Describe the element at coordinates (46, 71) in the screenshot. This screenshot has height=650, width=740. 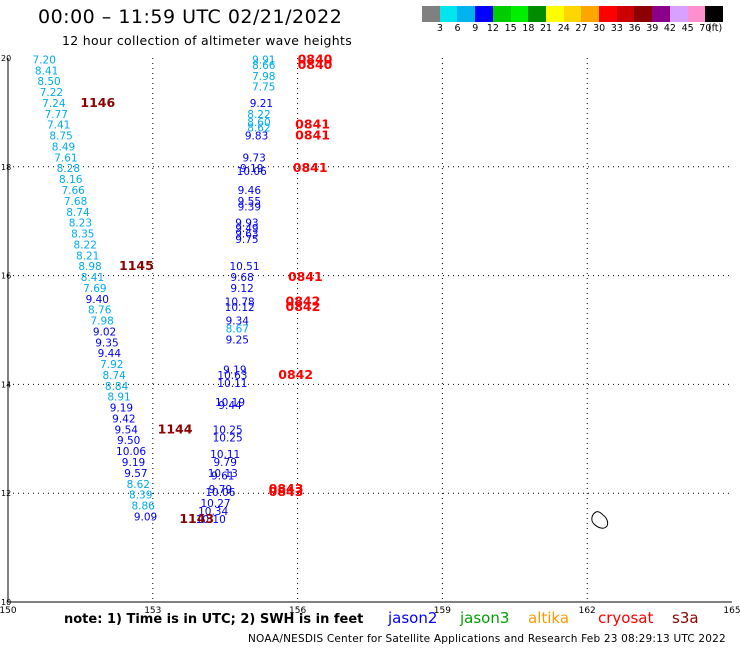
I see `wave-height-label: 8.41` at that location.